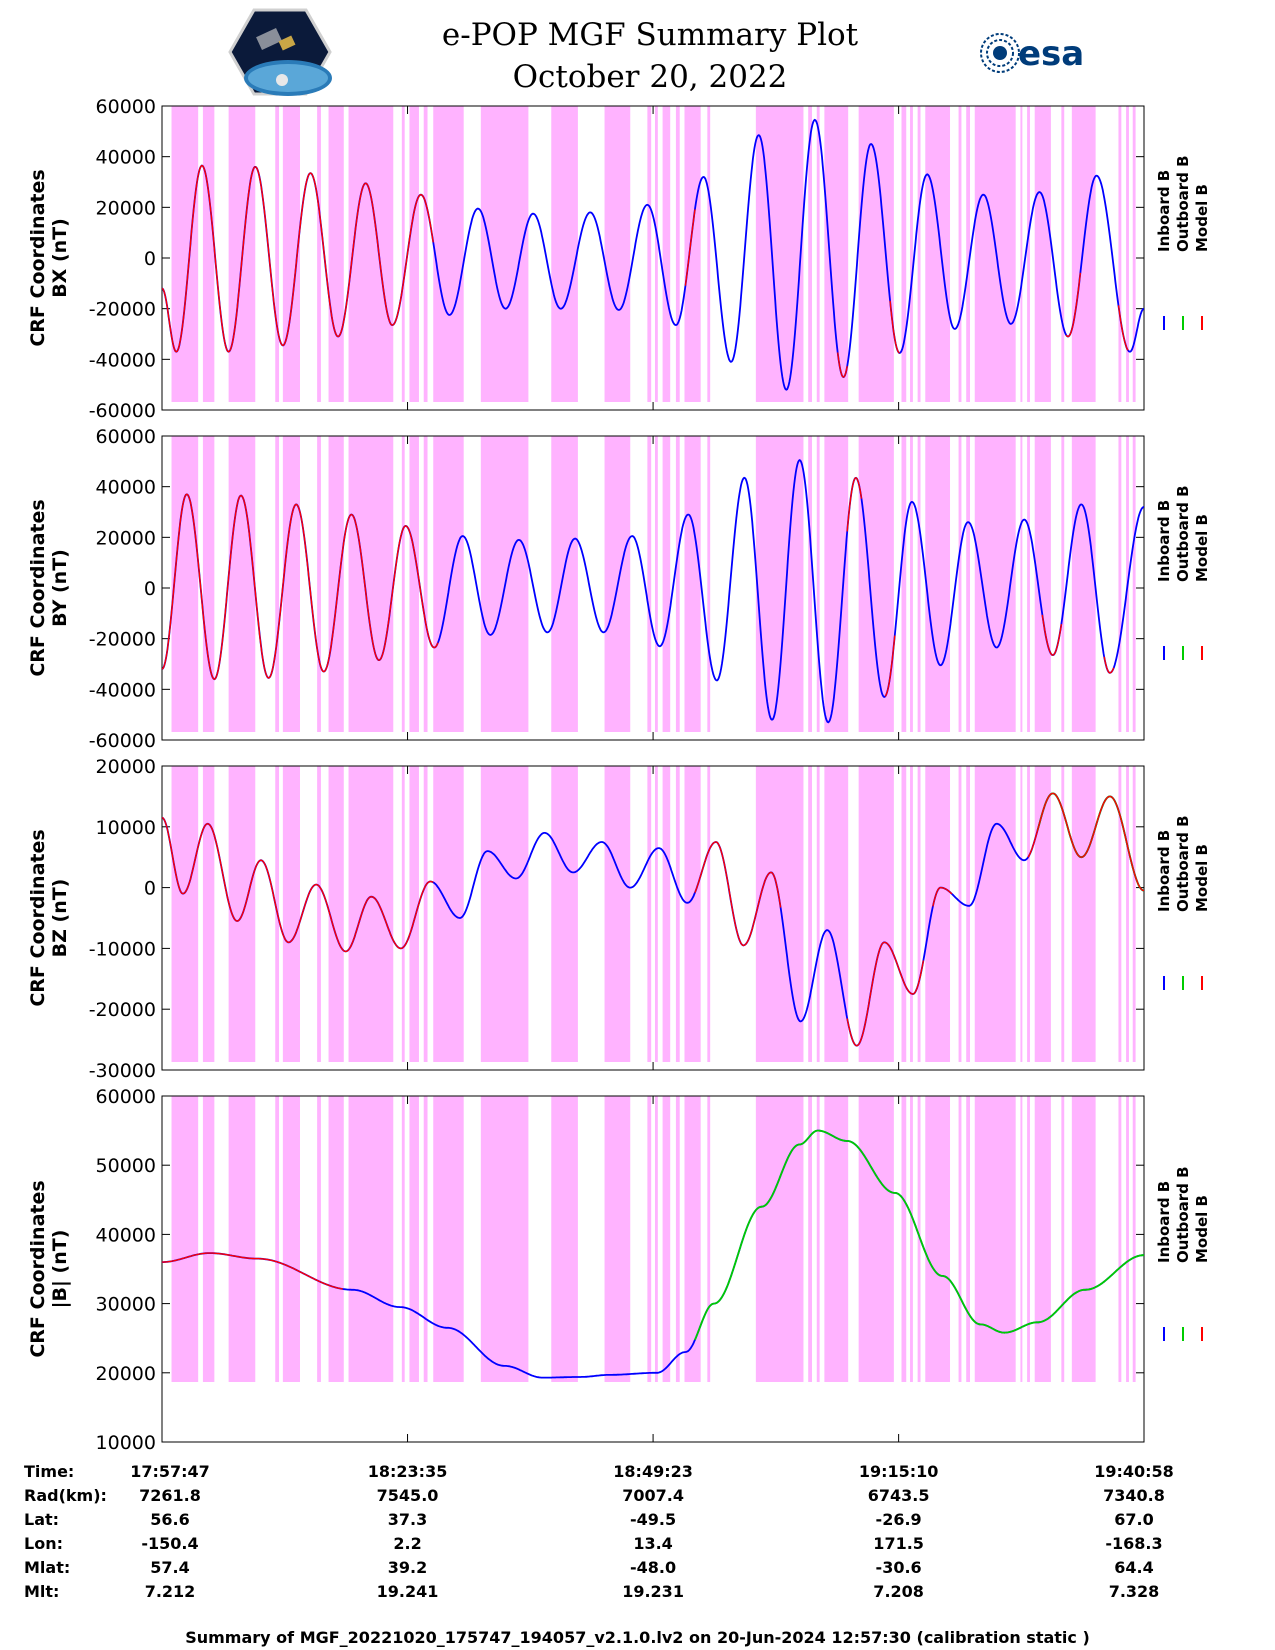 The image size is (1275, 1650). I want to click on y-axis-label: CRF Coordinates BX (nT), so click(49, 257).